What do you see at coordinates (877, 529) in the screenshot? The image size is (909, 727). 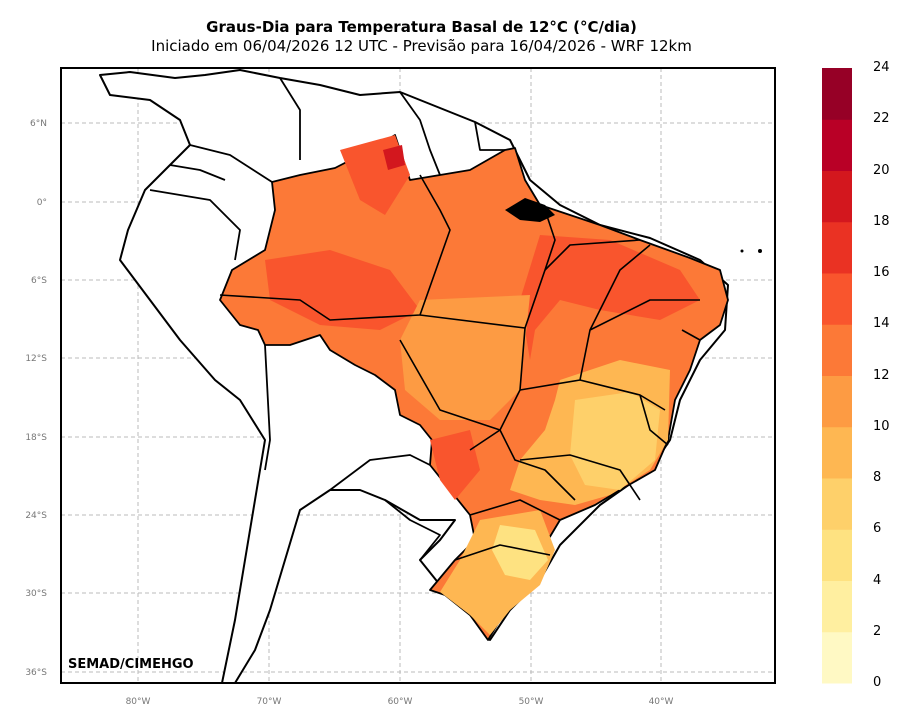 I see `colorbar-tick-label: 6` at bounding box center [877, 529].